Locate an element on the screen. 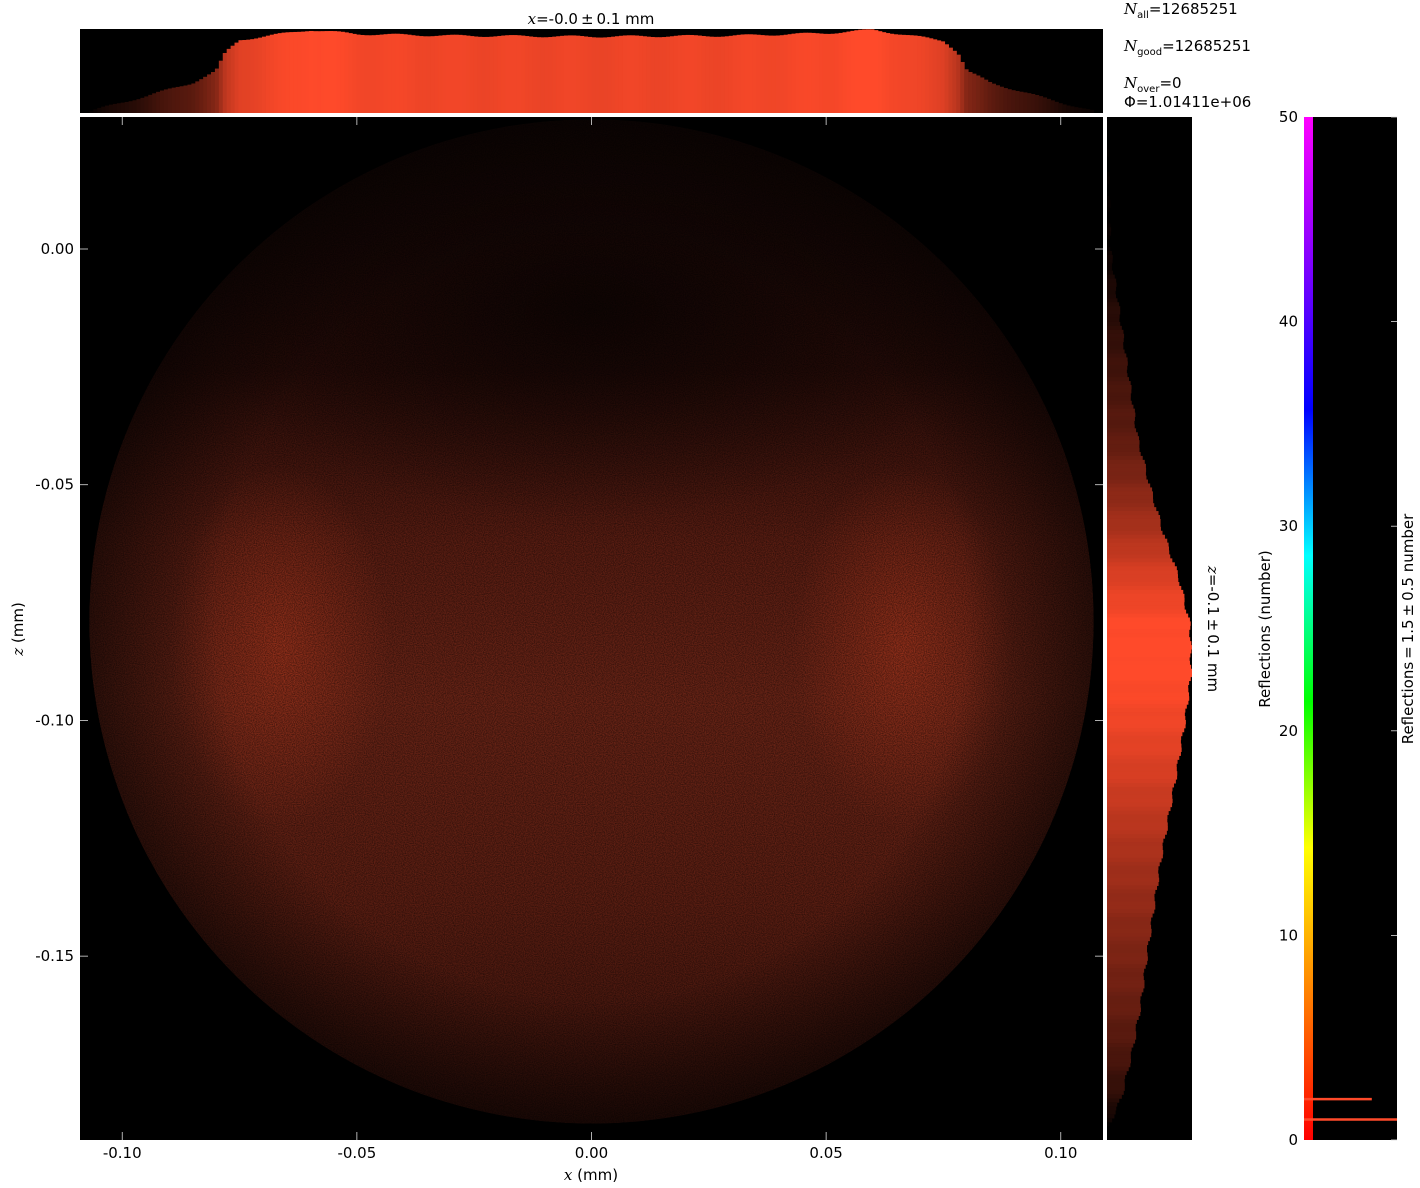  stat-n-all: Nall=12685251 is located at coordinates (1180, 10).